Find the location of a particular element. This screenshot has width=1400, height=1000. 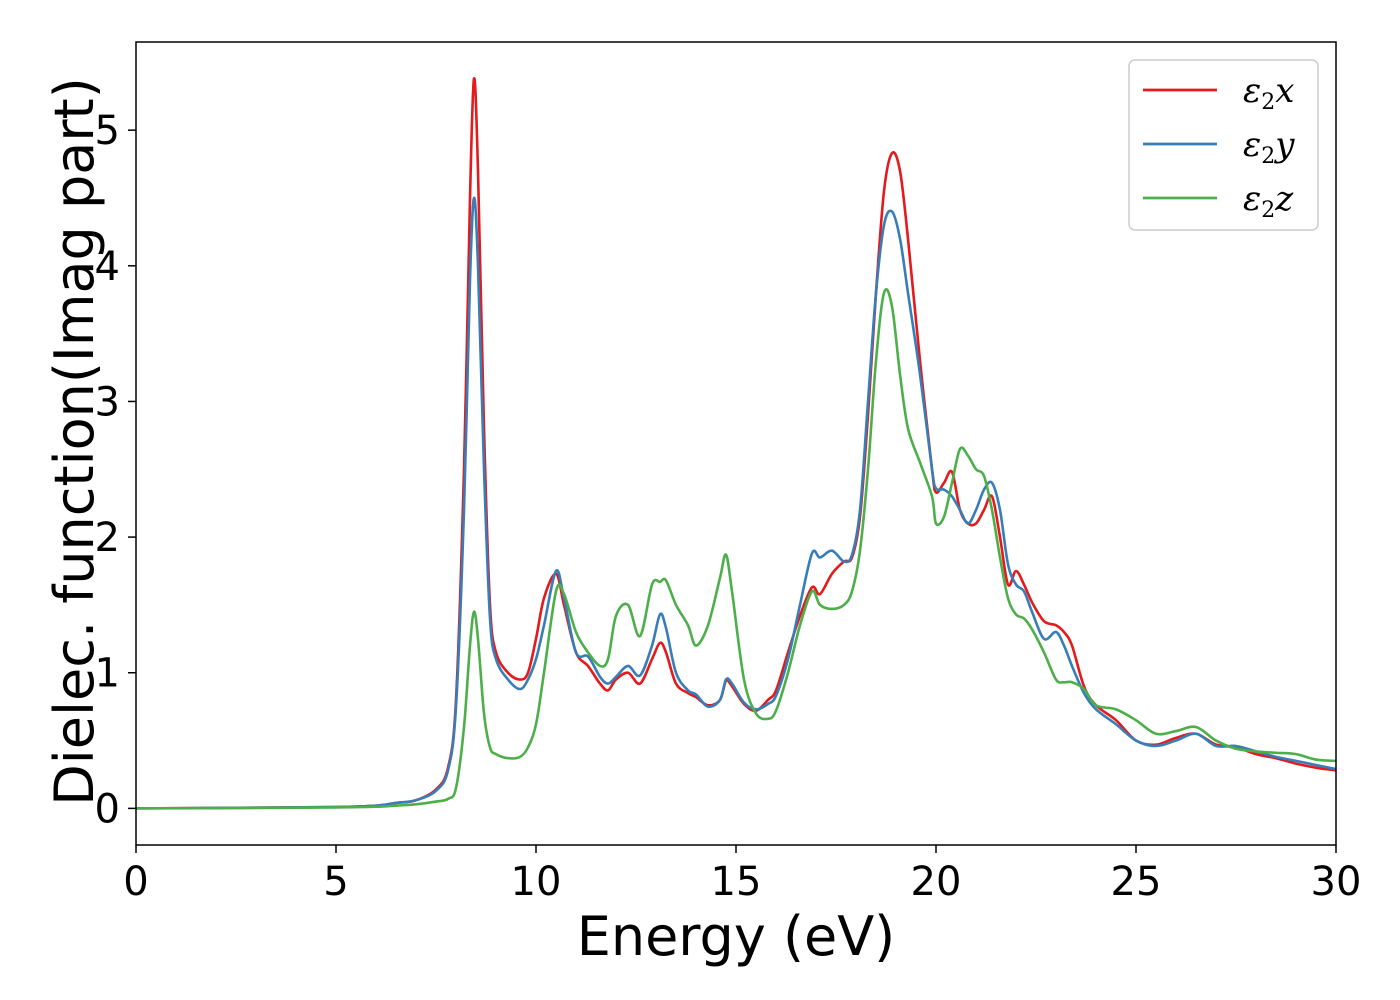

x-axis-ticks: 0 5 10 15 20 25 30 is located at coordinates (742, 875).